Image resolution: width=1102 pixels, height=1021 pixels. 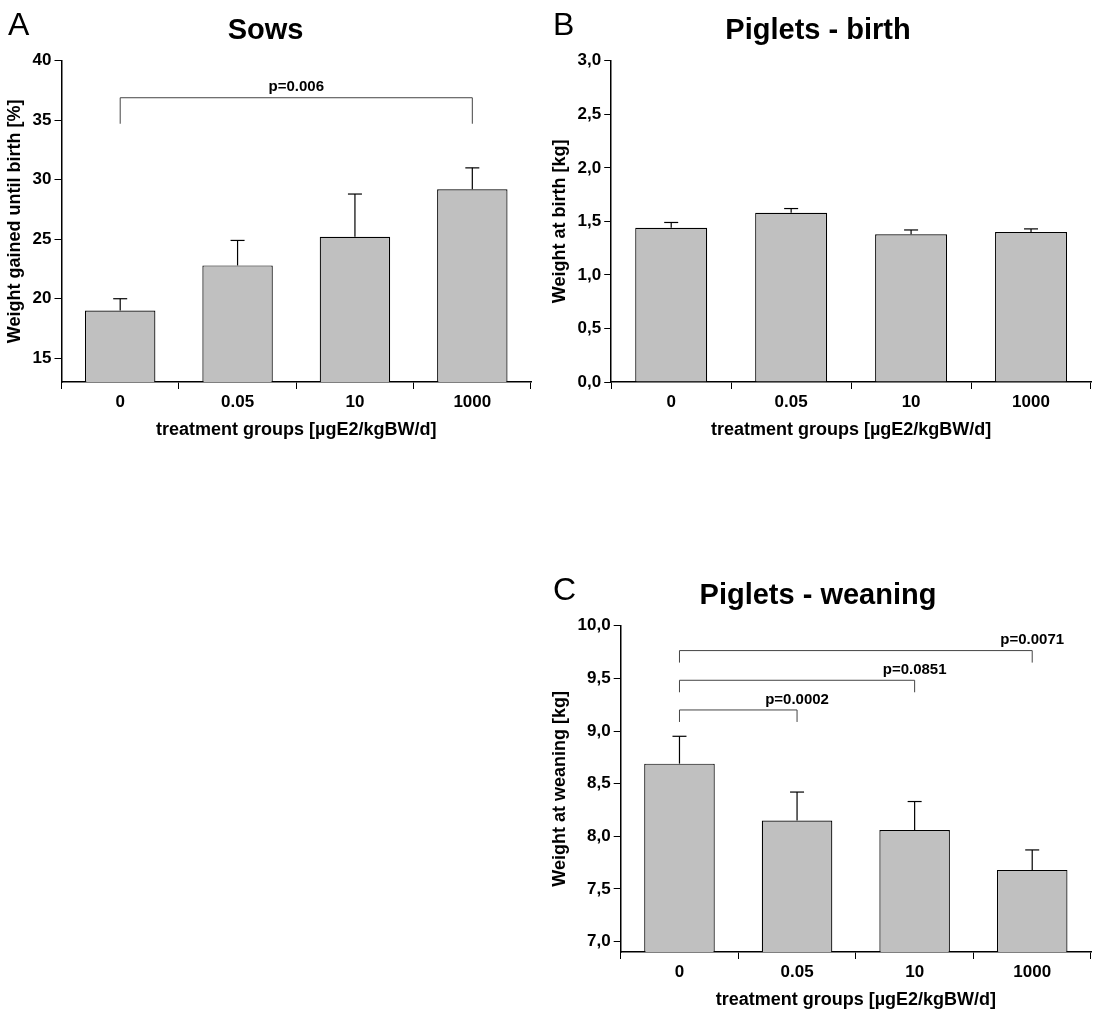 What do you see at coordinates (599, 783) in the screenshot?
I see `y-tick-label: 8,5` at bounding box center [599, 783].